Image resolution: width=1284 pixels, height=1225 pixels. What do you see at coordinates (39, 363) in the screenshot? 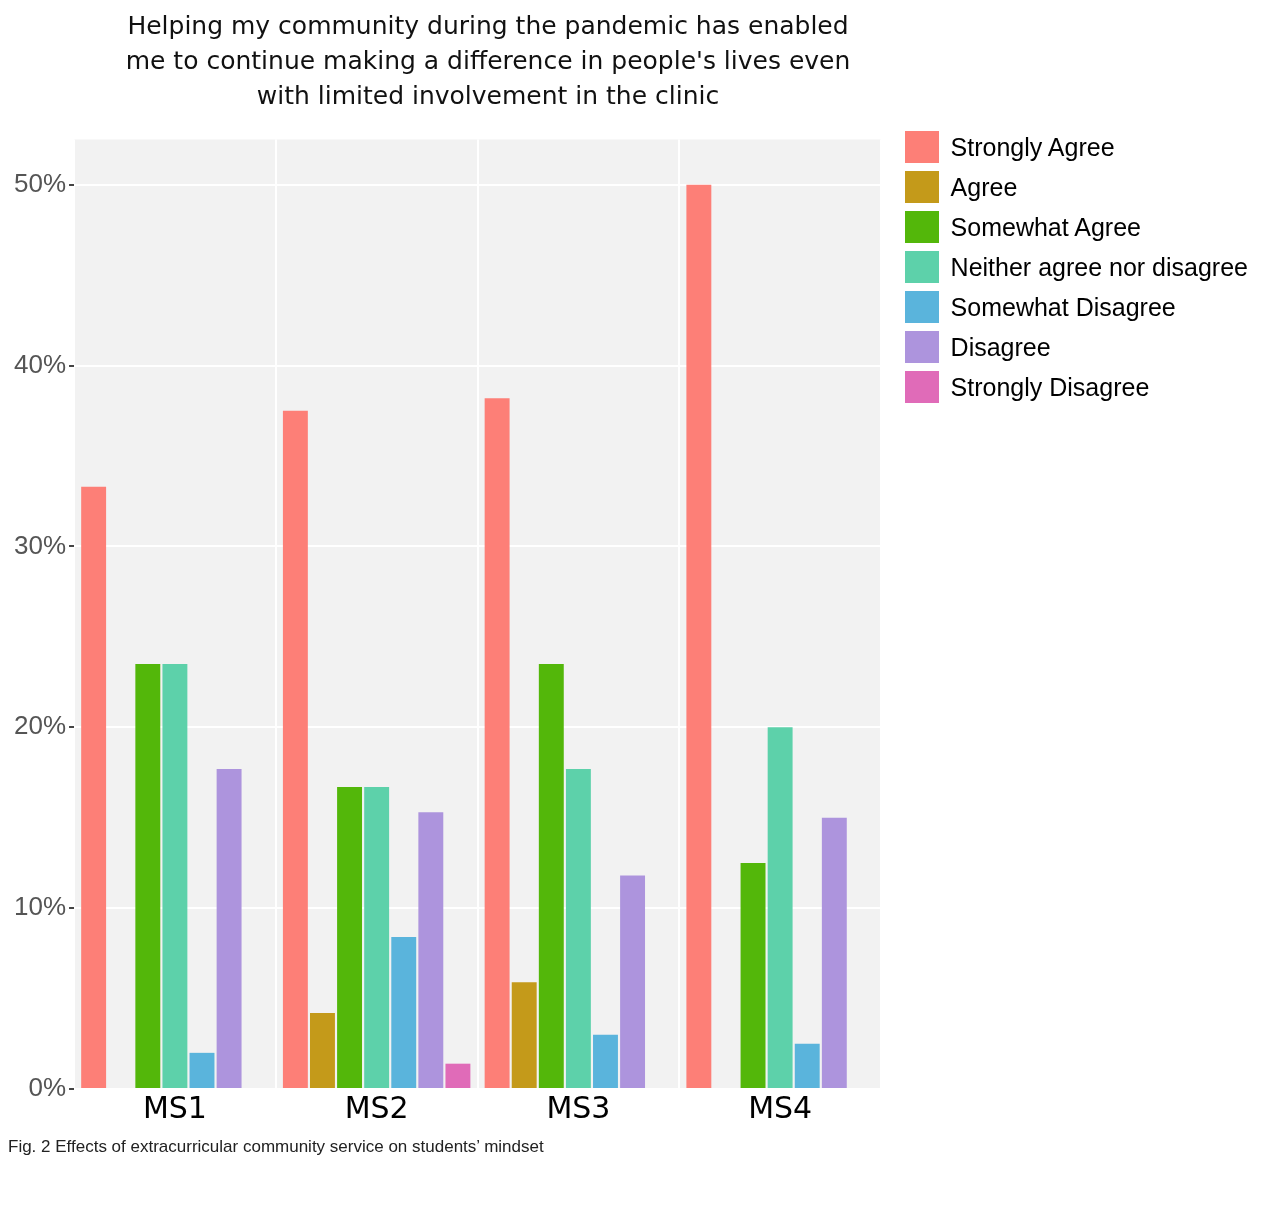
I see `y-tick-label: 40%` at bounding box center [39, 363].